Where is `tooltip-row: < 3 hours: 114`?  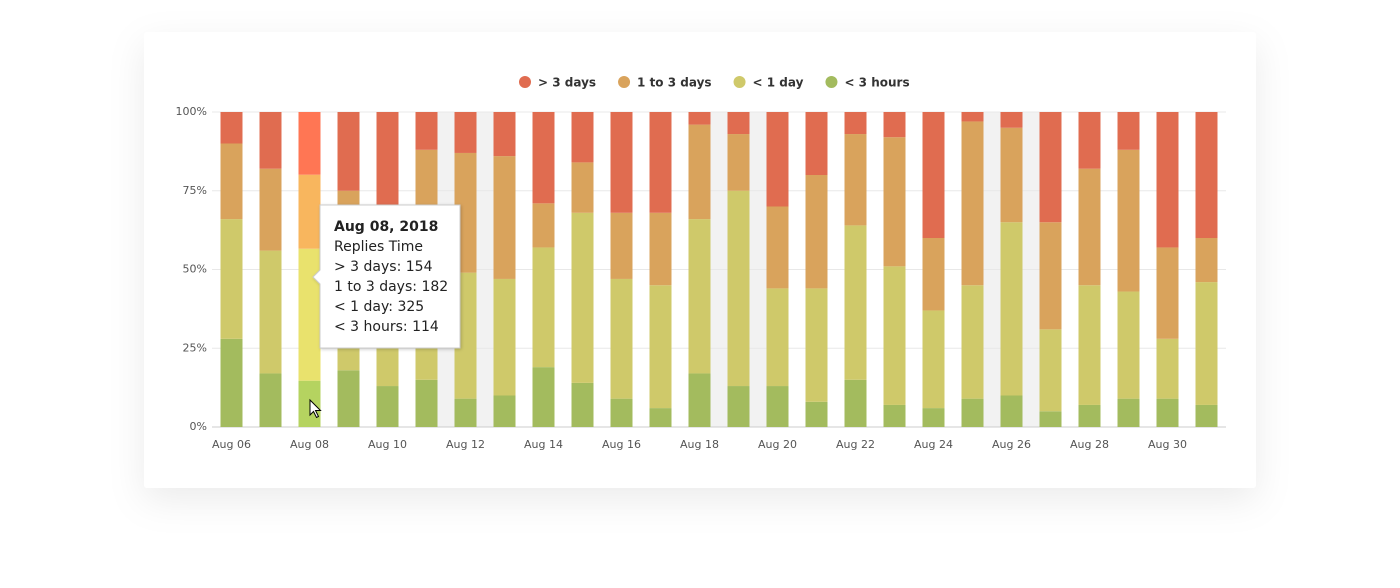
tooltip-row: < 3 hours: 114 is located at coordinates (386, 327).